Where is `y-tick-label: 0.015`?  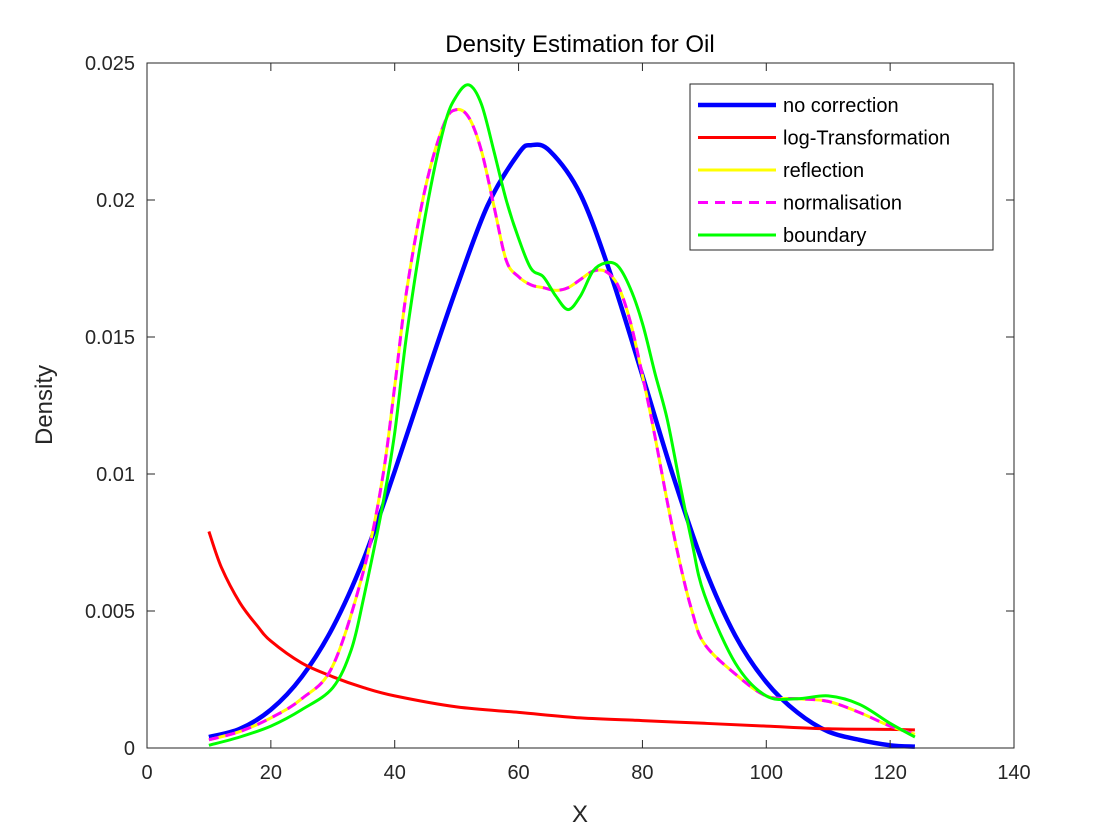
y-tick-label: 0.015 is located at coordinates (110, 338).